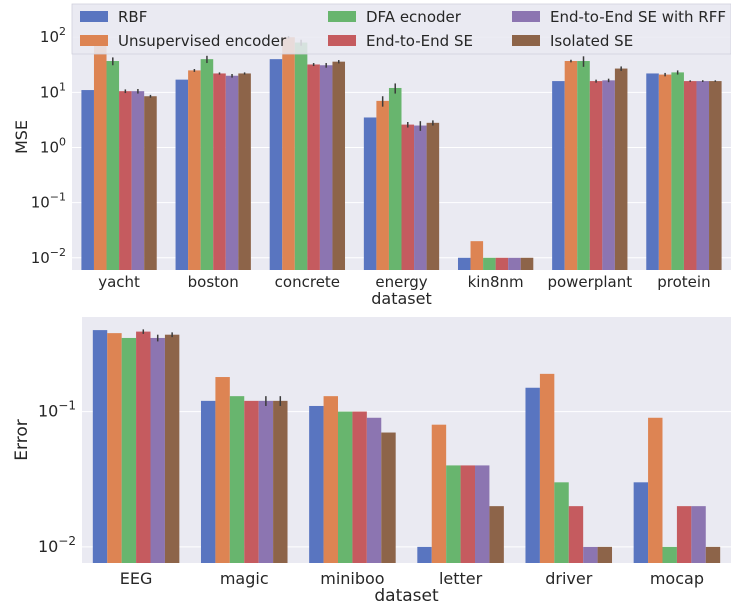 This screenshot has height=608, width=731. I want to click on bar-unsupervised-encoder-miniboo, so click(330, 479).